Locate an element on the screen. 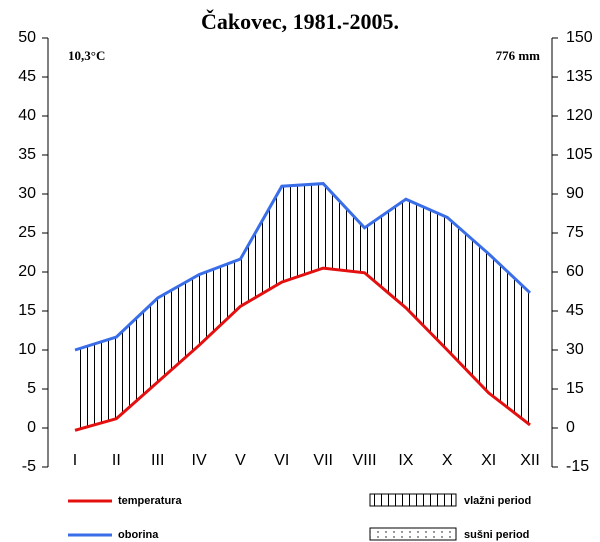 Image resolution: width=600 pixels, height=542 pixels. total-precipitation: 776 mm is located at coordinates (518, 55).